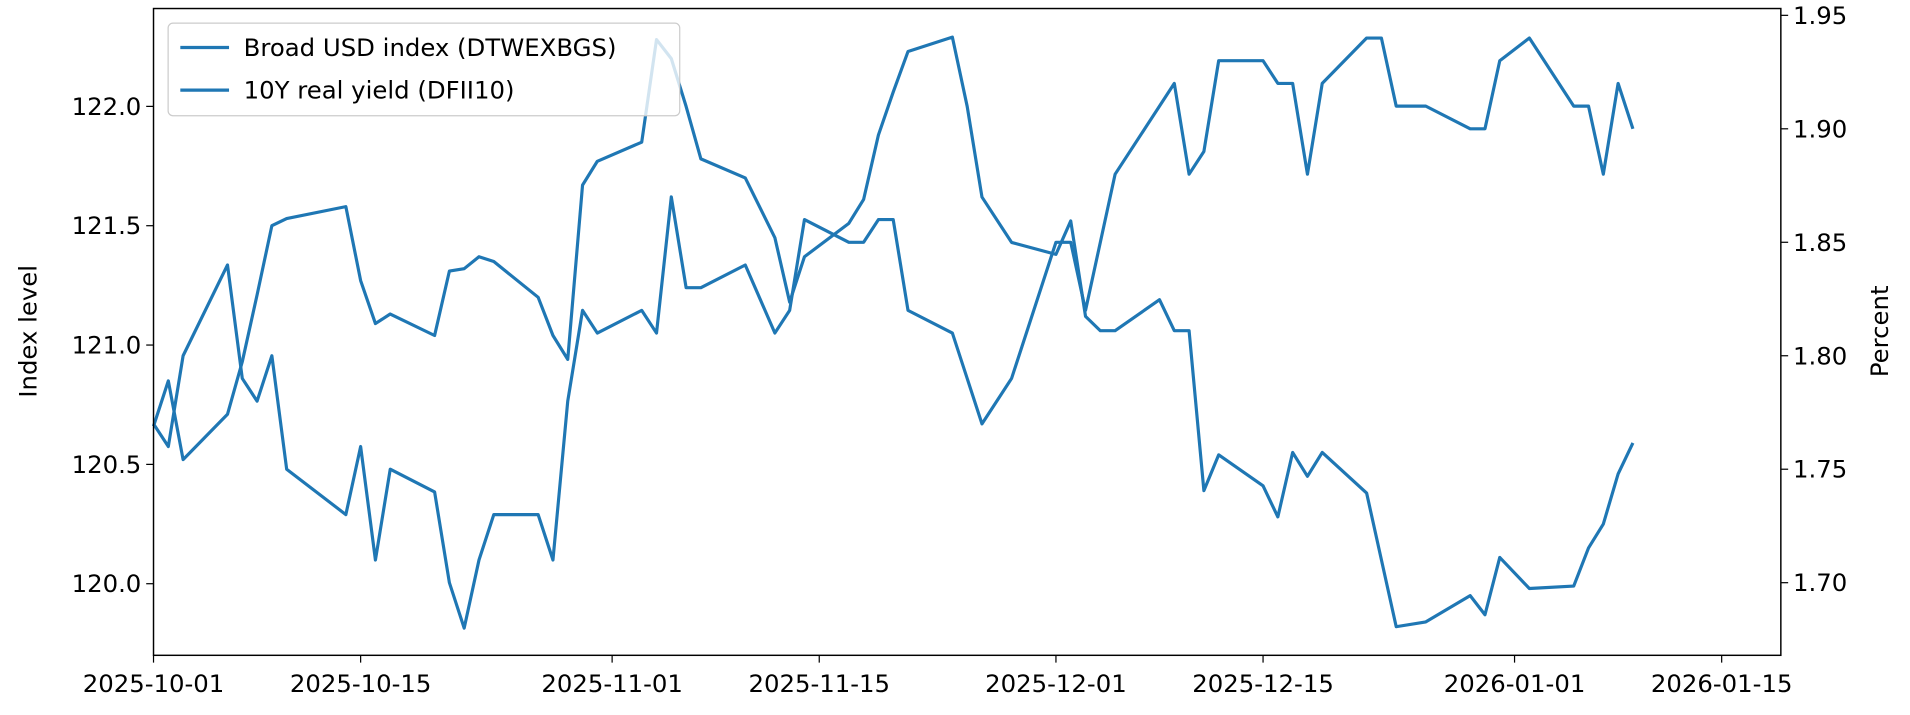 The height and width of the screenshot is (715, 1910). I want to click on y2-tick-label: 1.95, so click(1820, 15).